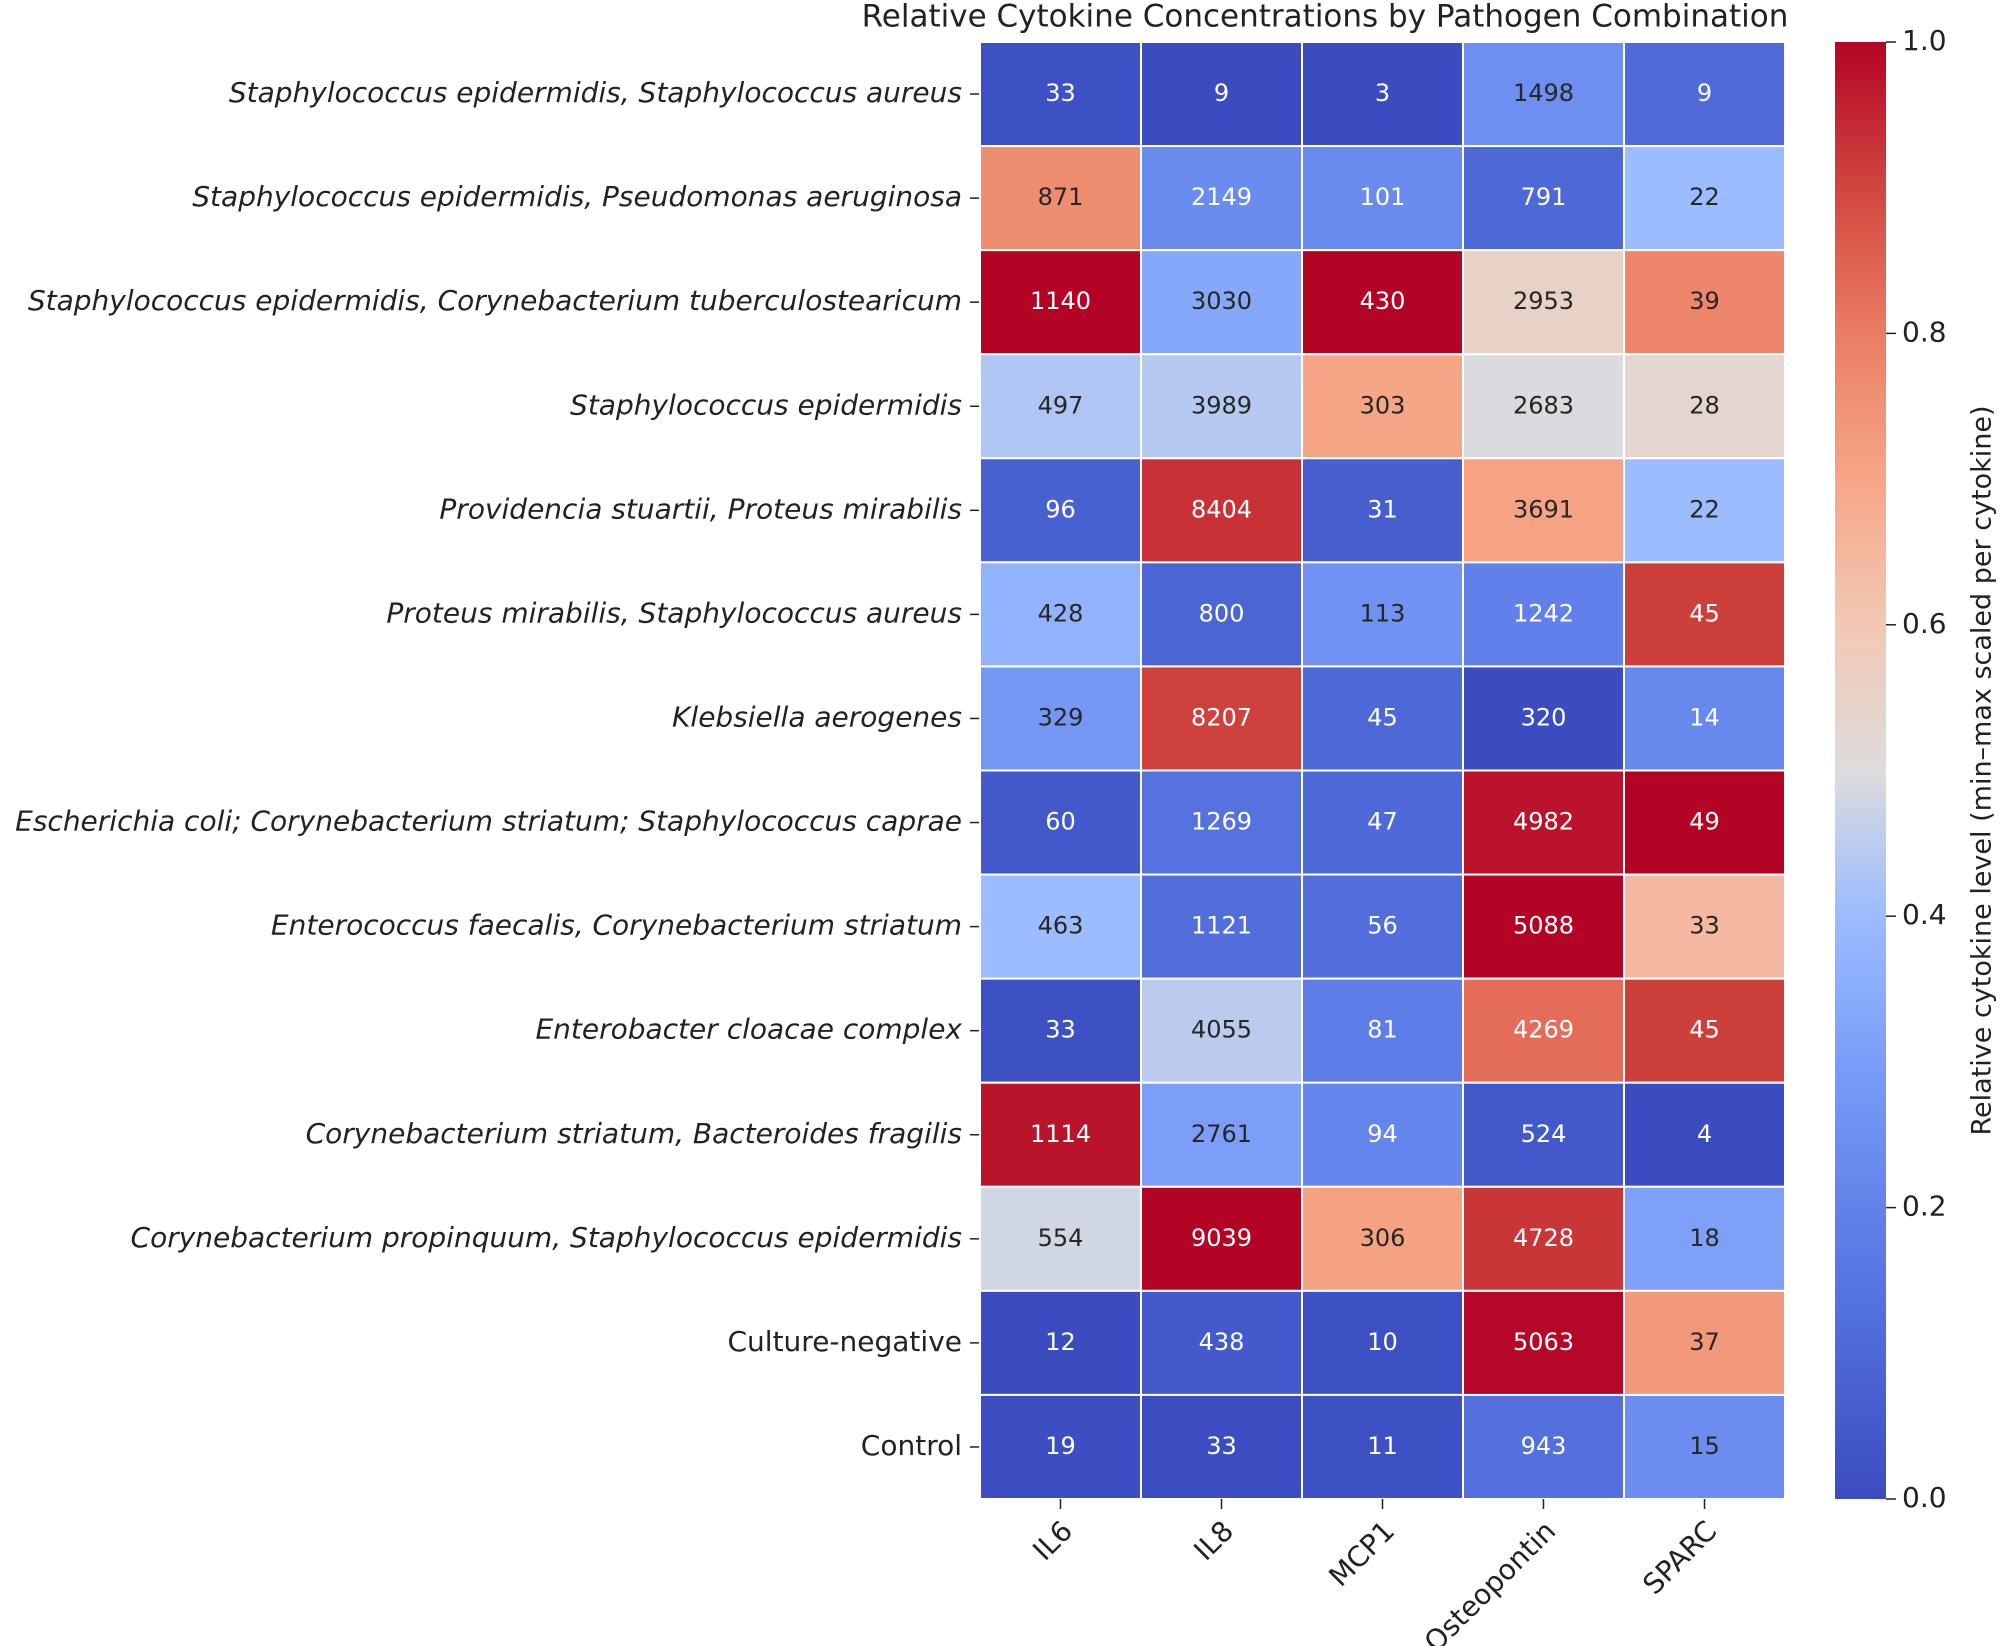  What do you see at coordinates (1924, 1497) in the screenshot?
I see `colorbar-tick-label: 0.0` at bounding box center [1924, 1497].